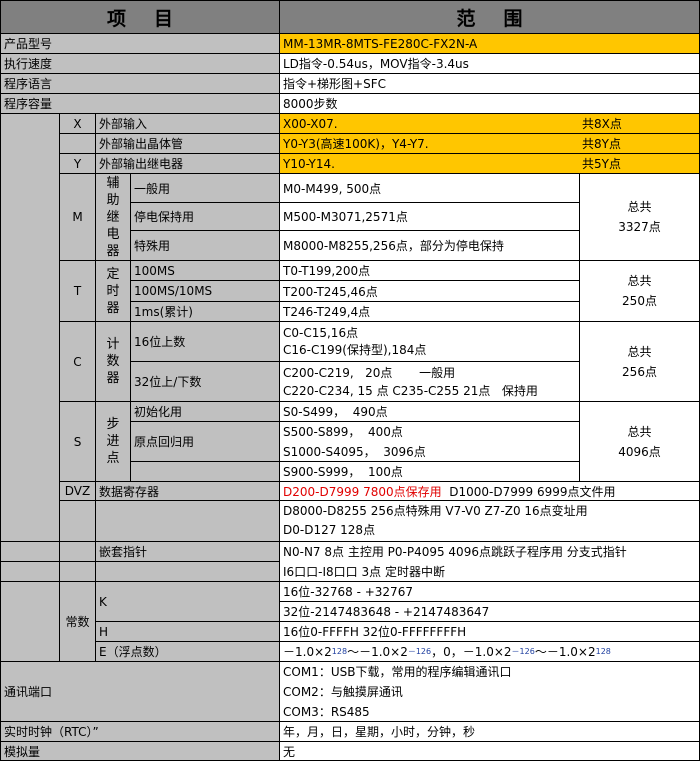 The height and width of the screenshot is (761, 700). What do you see at coordinates (489, 731) in the screenshot?
I see `rtc-value: 年，月，日，星期，小时，分钟，秒` at bounding box center [489, 731].